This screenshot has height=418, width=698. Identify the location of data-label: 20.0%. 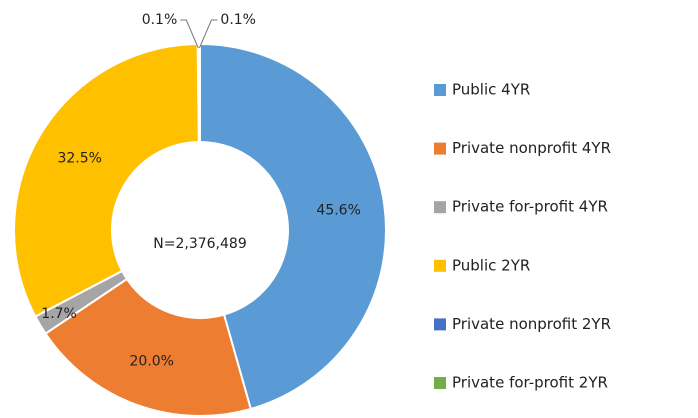
(152, 361).